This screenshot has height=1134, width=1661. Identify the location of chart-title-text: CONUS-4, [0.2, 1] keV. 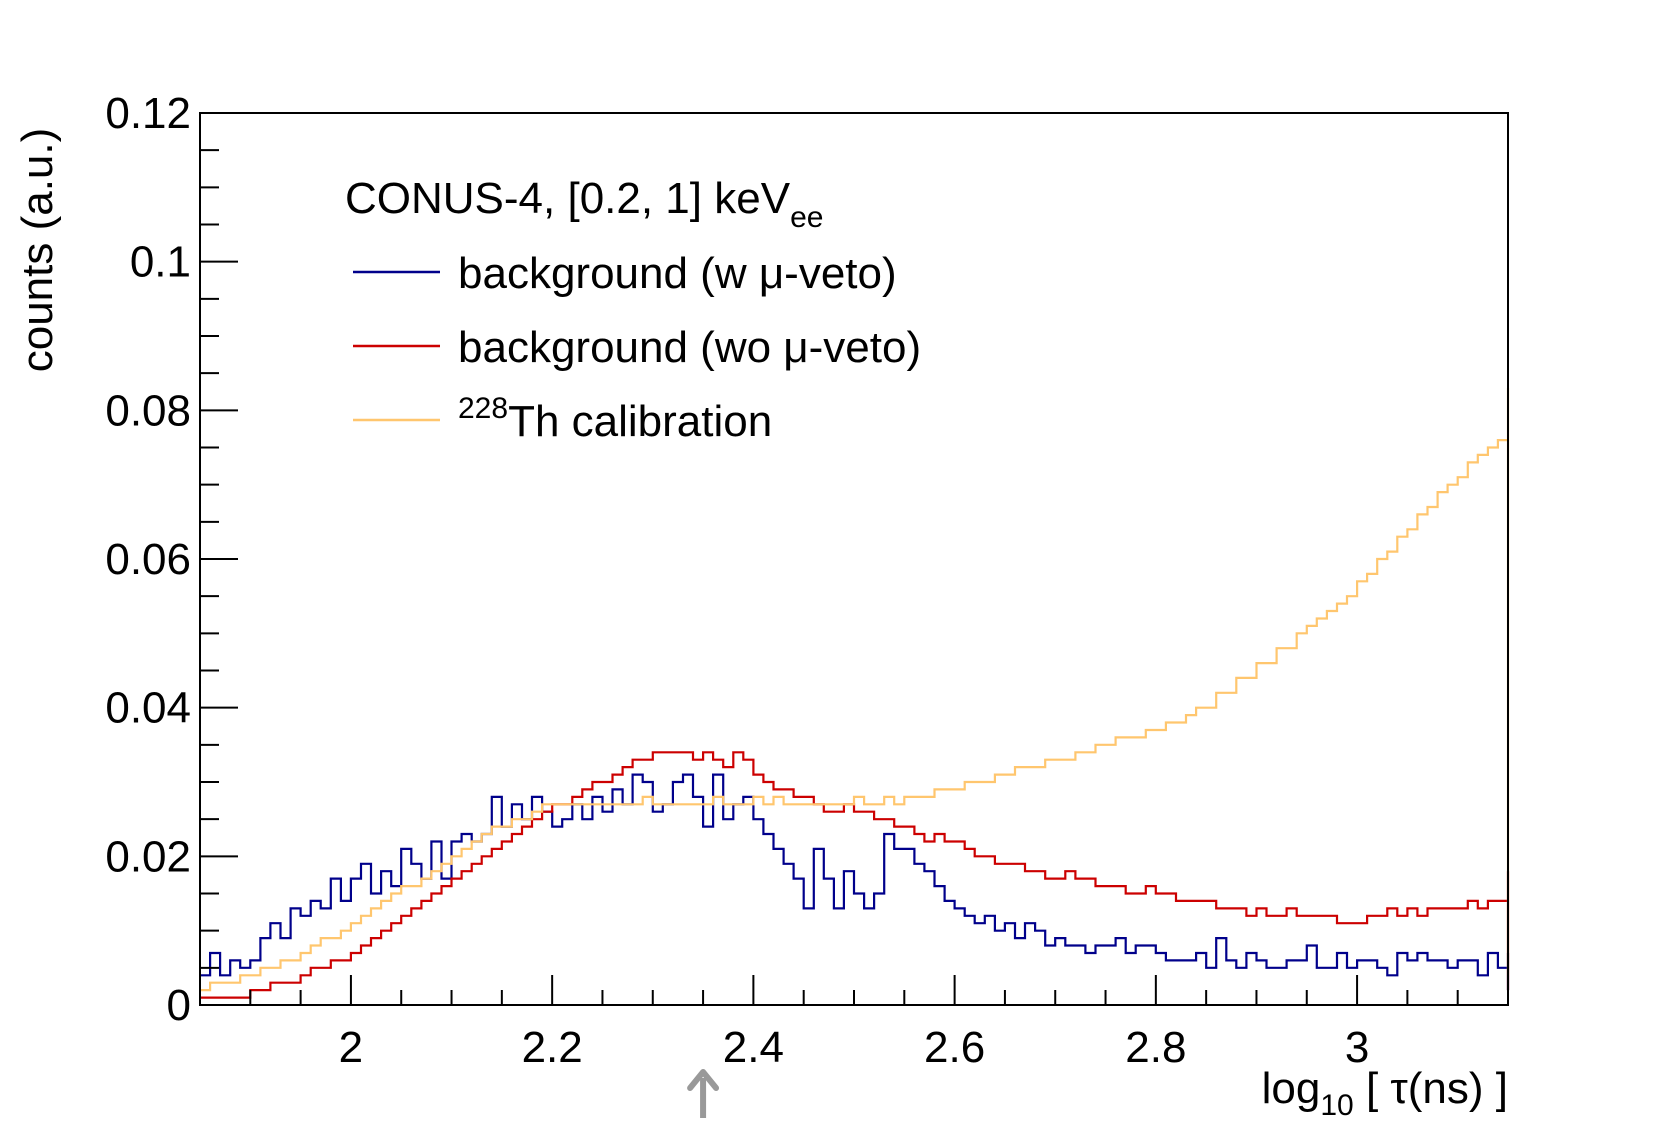
(568, 198).